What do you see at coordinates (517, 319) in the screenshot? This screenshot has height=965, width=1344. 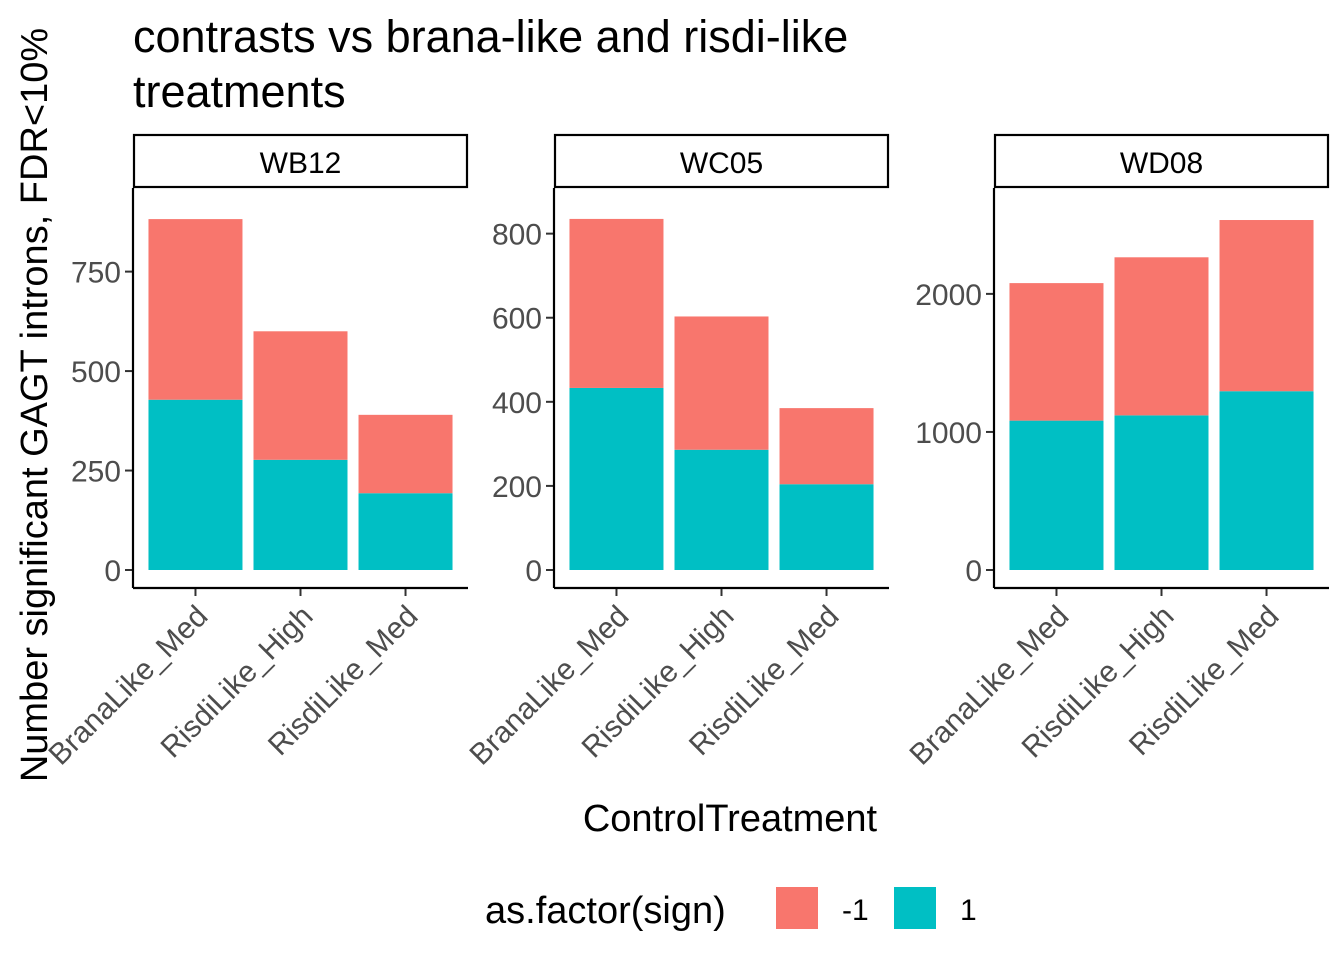 I see `y-tick-label-wc05-3: 600` at bounding box center [517, 319].